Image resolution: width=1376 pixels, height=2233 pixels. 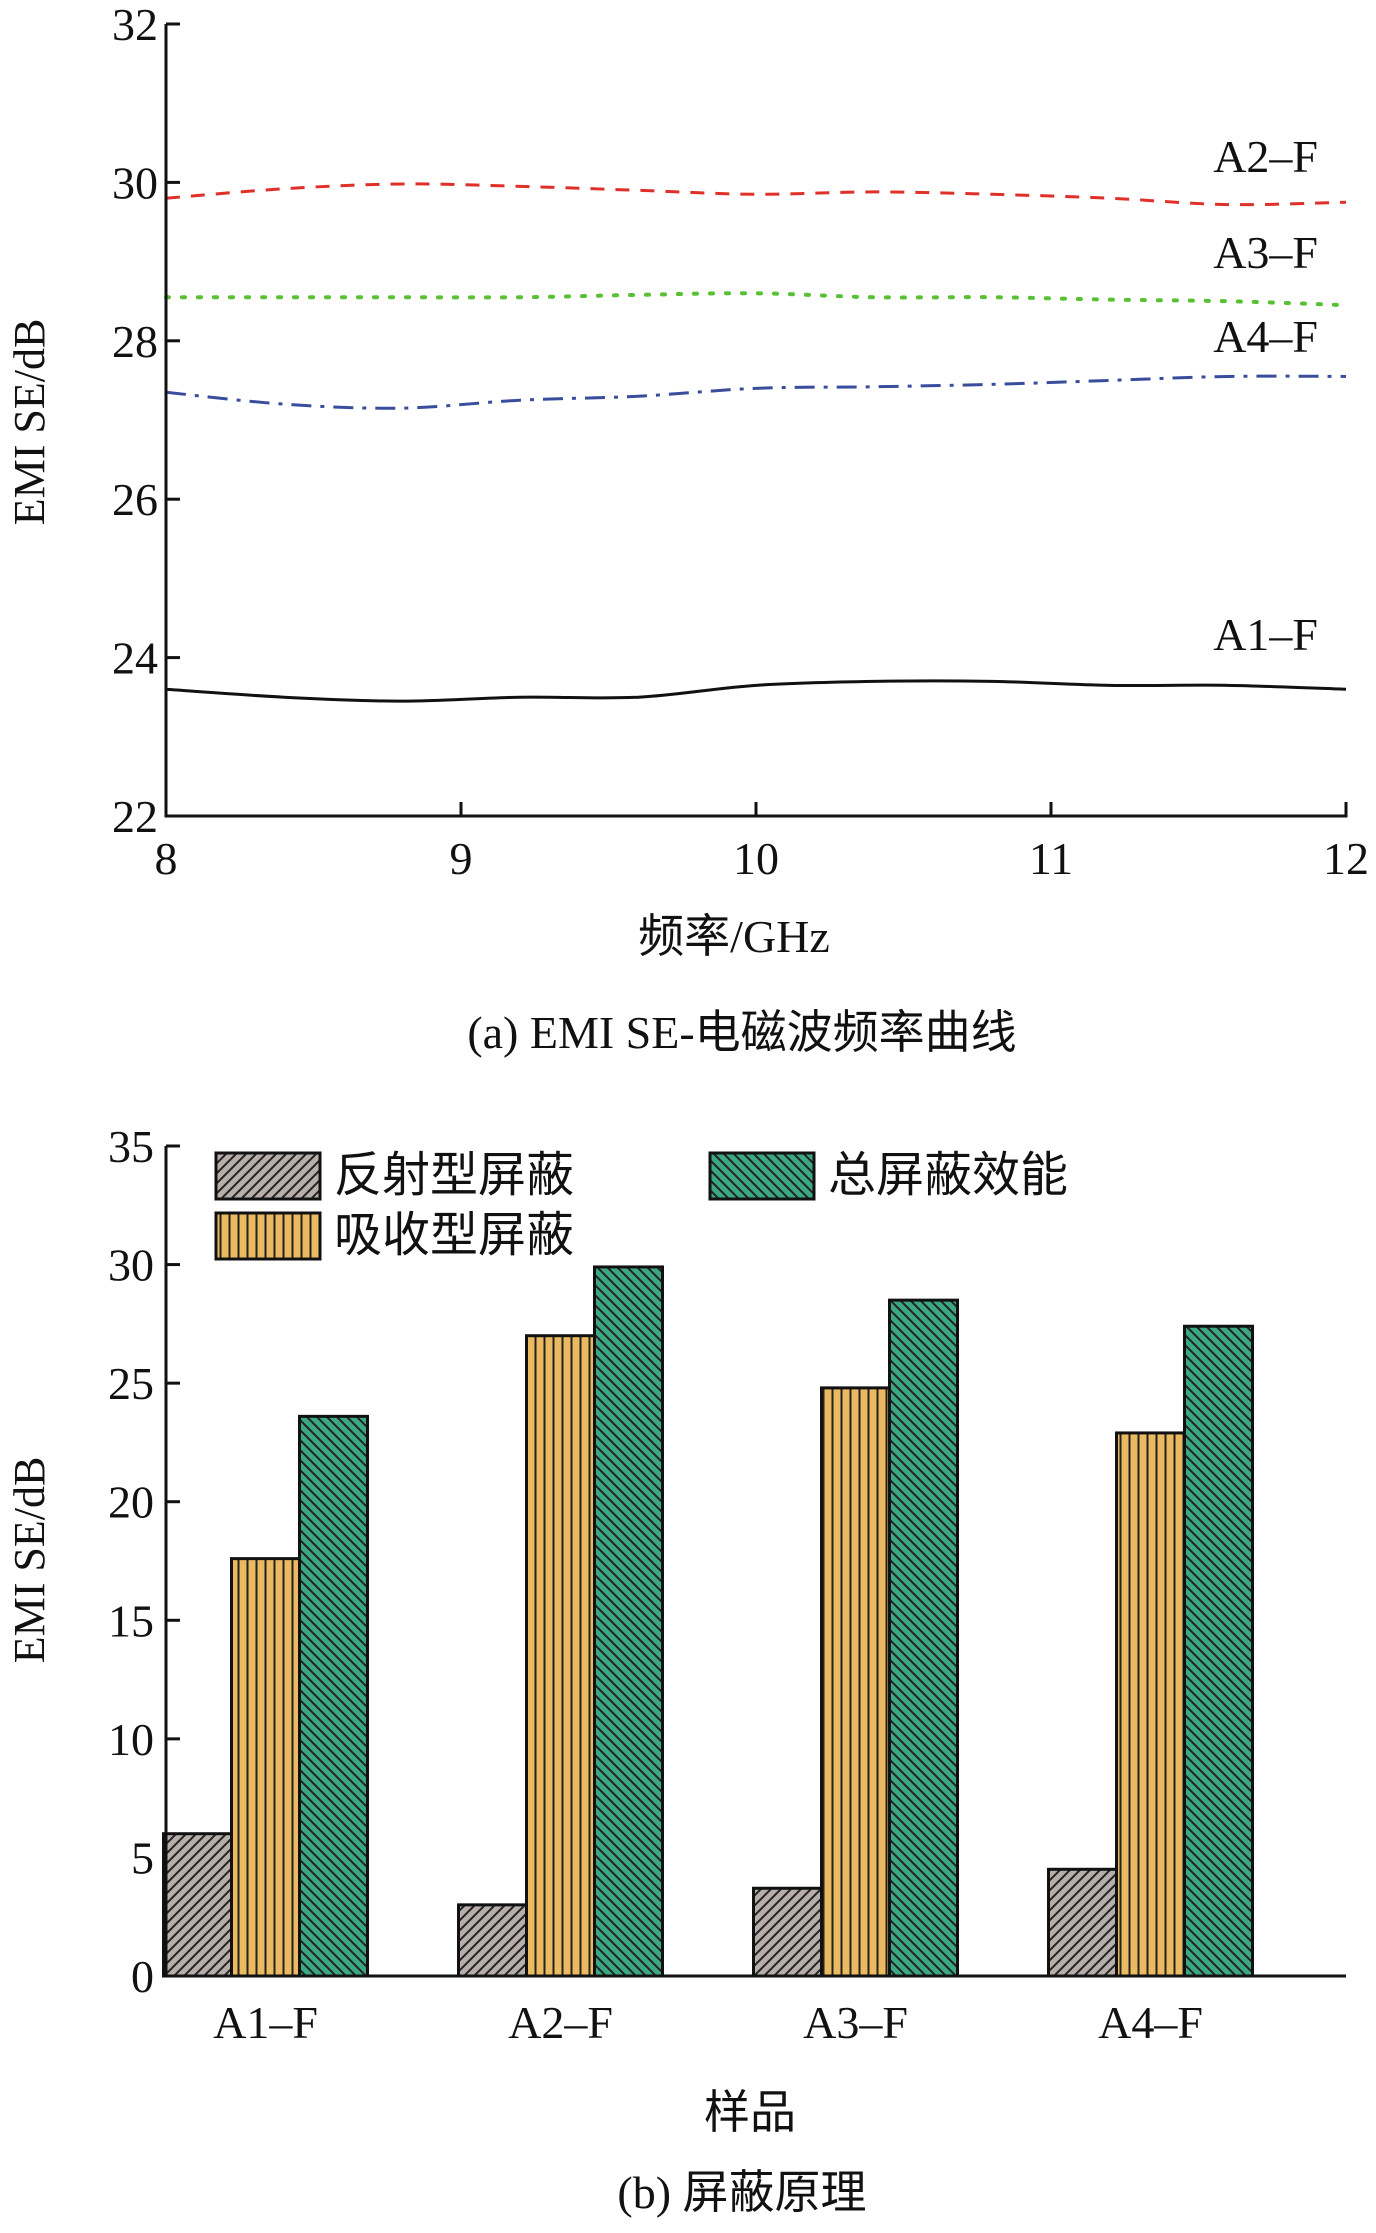 What do you see at coordinates (142, 1976) in the screenshot?
I see `b-y-tick-label-0: 0` at bounding box center [142, 1976].